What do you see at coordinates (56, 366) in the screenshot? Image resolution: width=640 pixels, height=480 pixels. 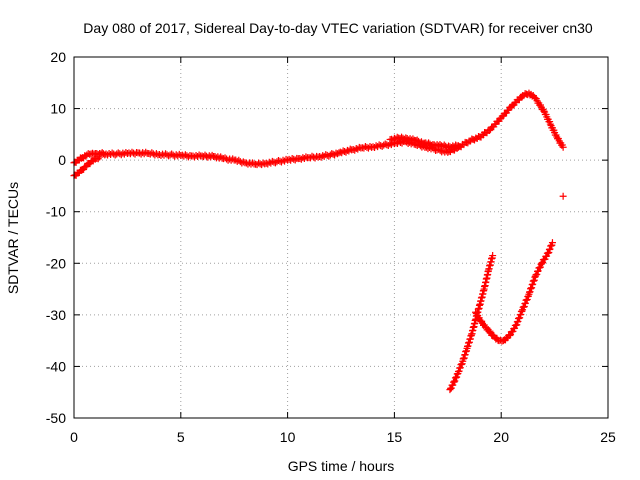 I see `y-tick-label: -40` at bounding box center [56, 366].